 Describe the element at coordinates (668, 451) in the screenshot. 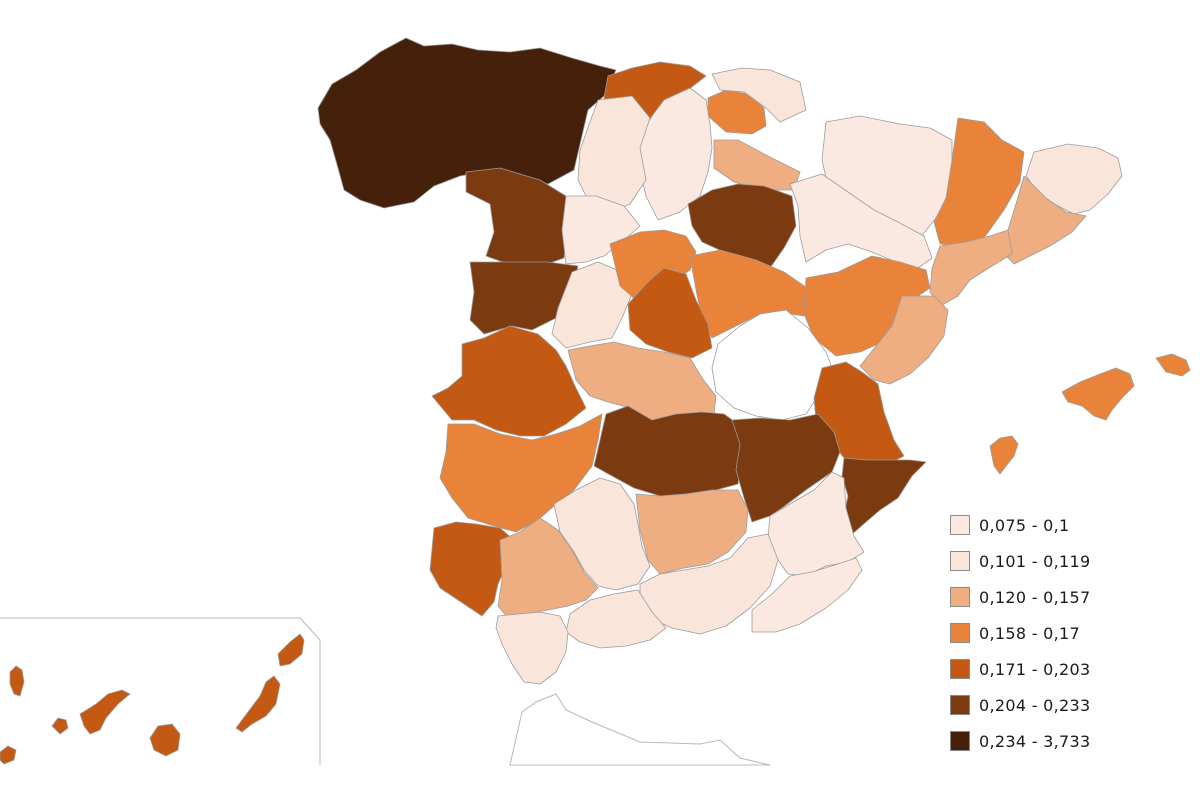

I see `region-ciudad-real` at that location.